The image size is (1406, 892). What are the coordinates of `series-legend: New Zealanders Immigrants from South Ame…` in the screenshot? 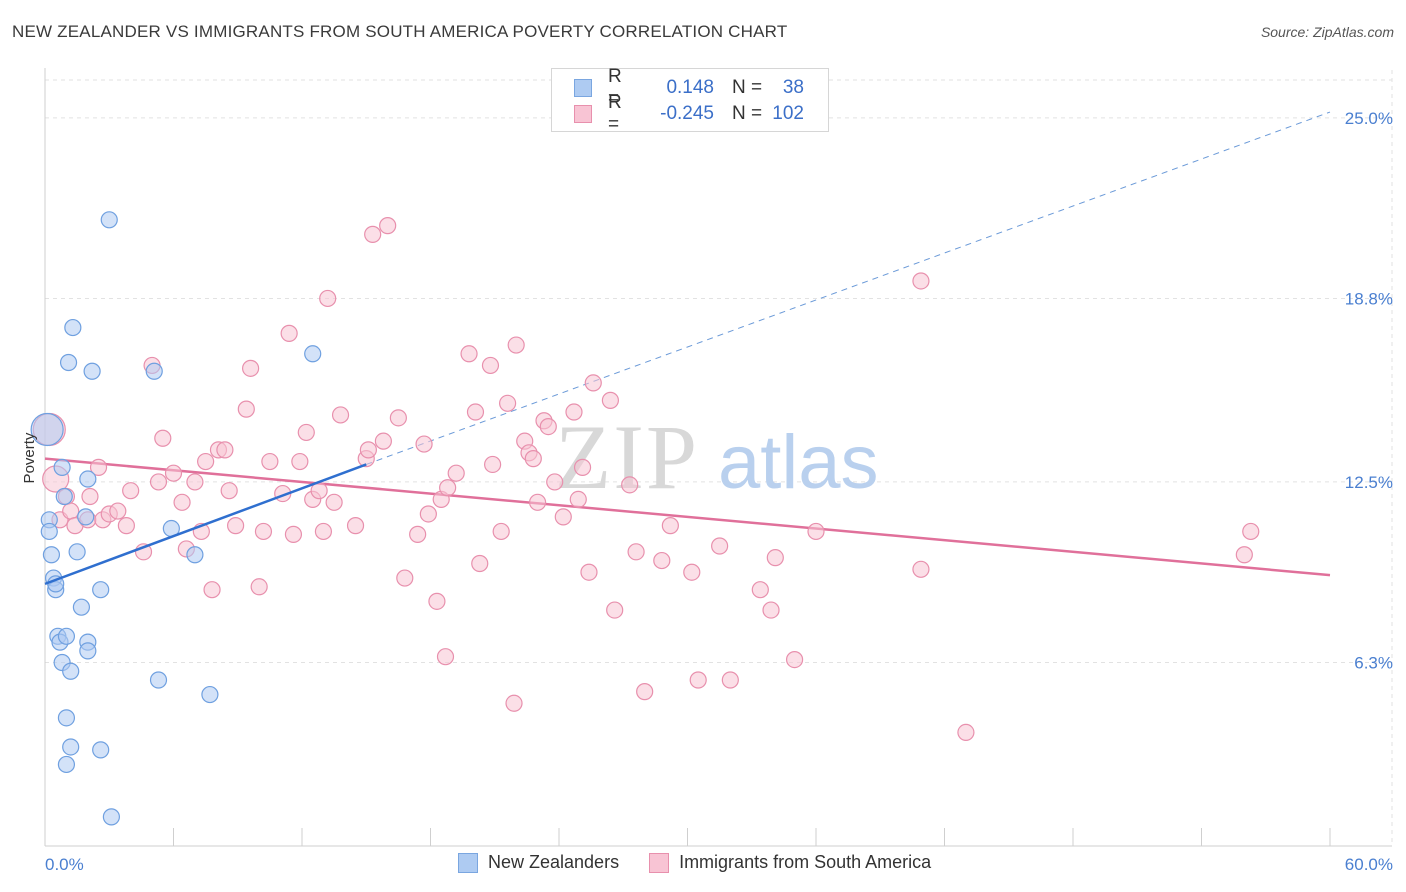 It's located at (709, 862).